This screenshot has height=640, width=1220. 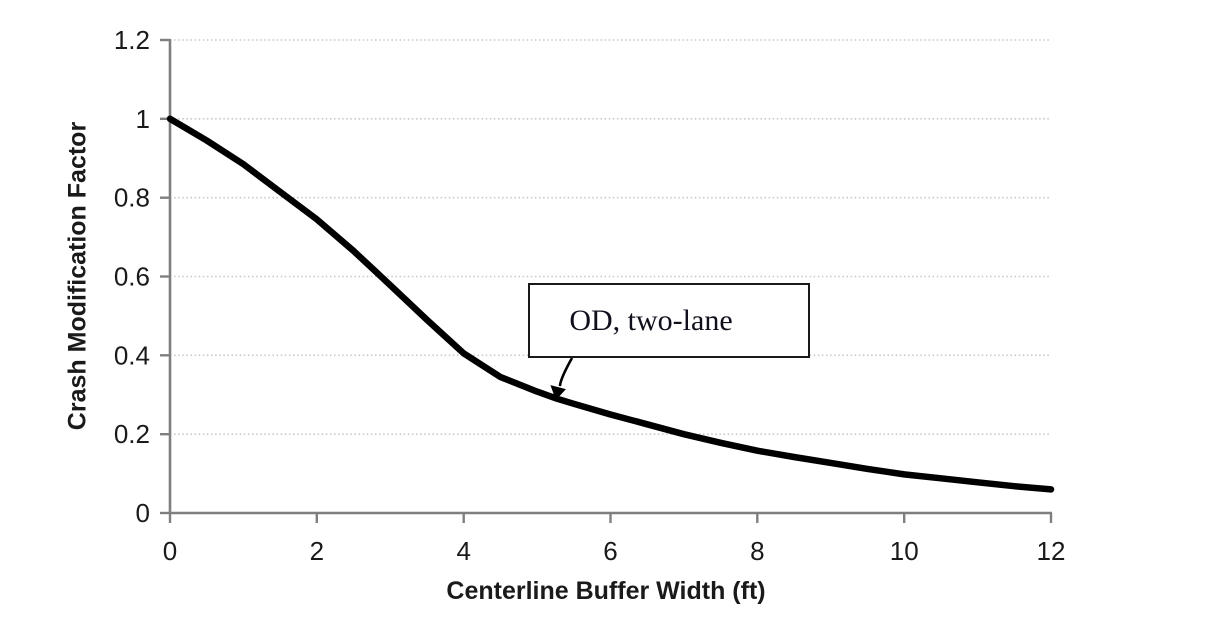 I want to click on y-tick-label: 0.6, so click(x=132, y=277).